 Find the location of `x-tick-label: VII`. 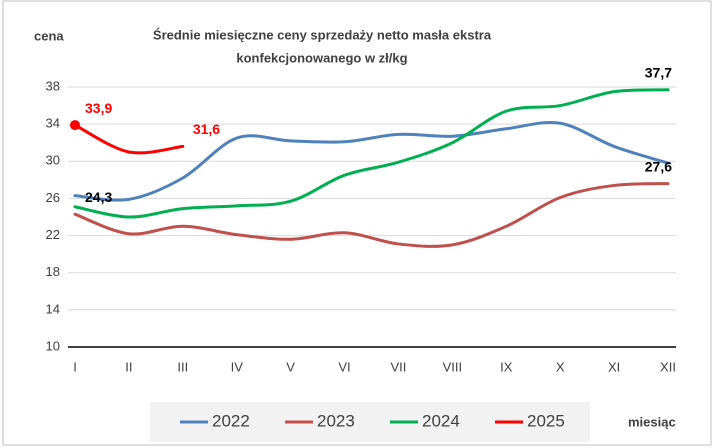

x-tick-label: VII is located at coordinates (399, 366).